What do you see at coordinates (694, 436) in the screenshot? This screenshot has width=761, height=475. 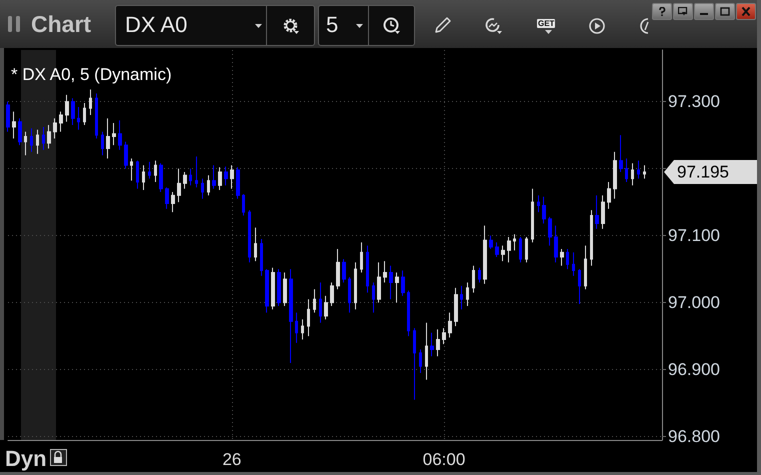 I see `y-tick-label: 96.800` at bounding box center [694, 436].